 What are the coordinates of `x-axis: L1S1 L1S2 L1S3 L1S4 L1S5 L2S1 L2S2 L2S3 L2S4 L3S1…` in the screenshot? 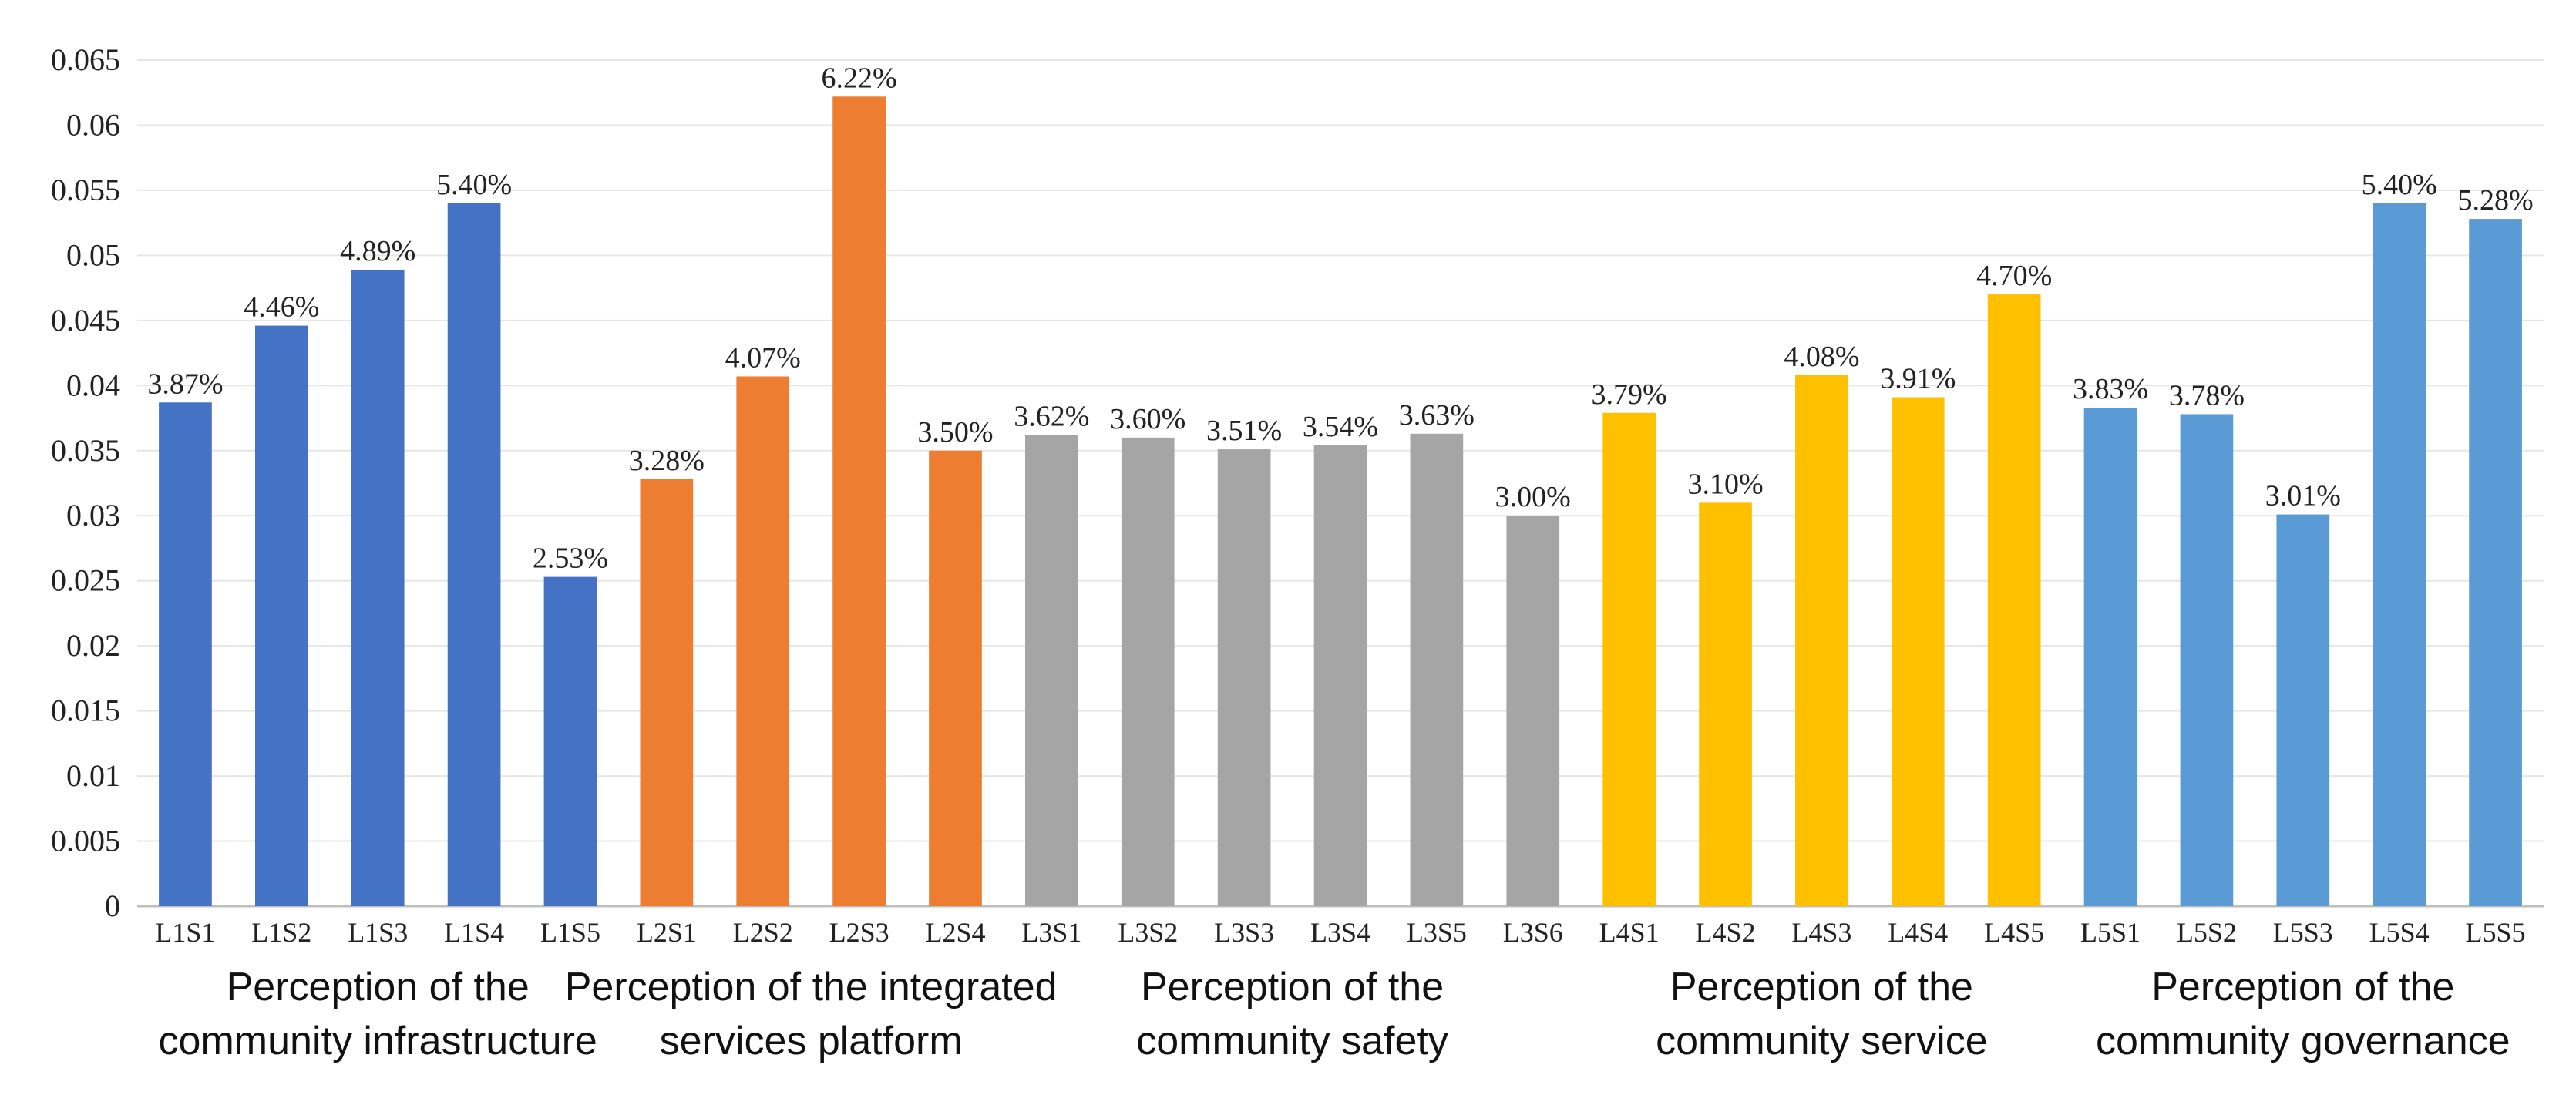 It's located at (1340, 932).